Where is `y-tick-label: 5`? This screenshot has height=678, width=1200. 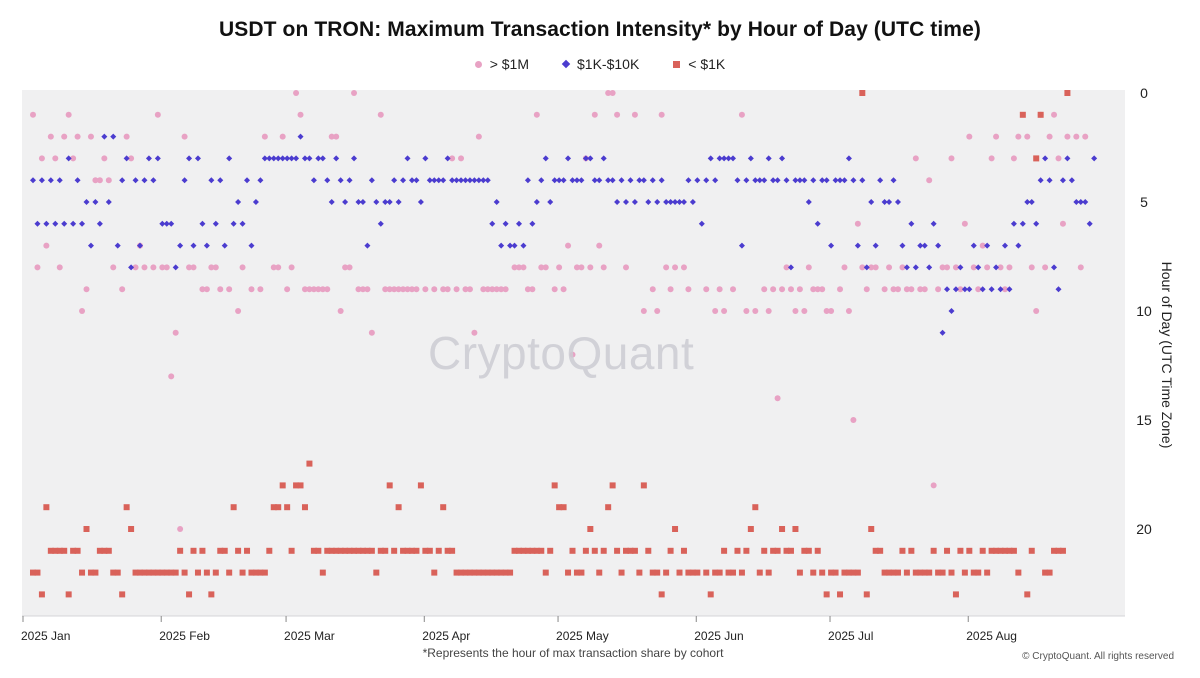
y-tick-label: 5 is located at coordinates (1144, 202).